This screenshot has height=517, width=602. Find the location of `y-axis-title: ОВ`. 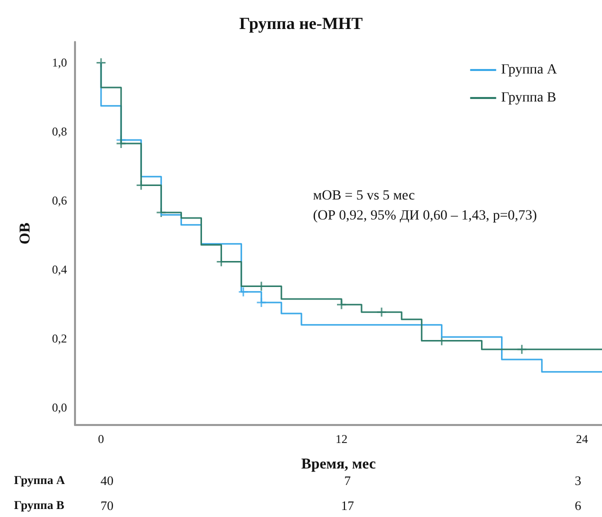

y-axis-title: ОВ is located at coordinates (26, 233).